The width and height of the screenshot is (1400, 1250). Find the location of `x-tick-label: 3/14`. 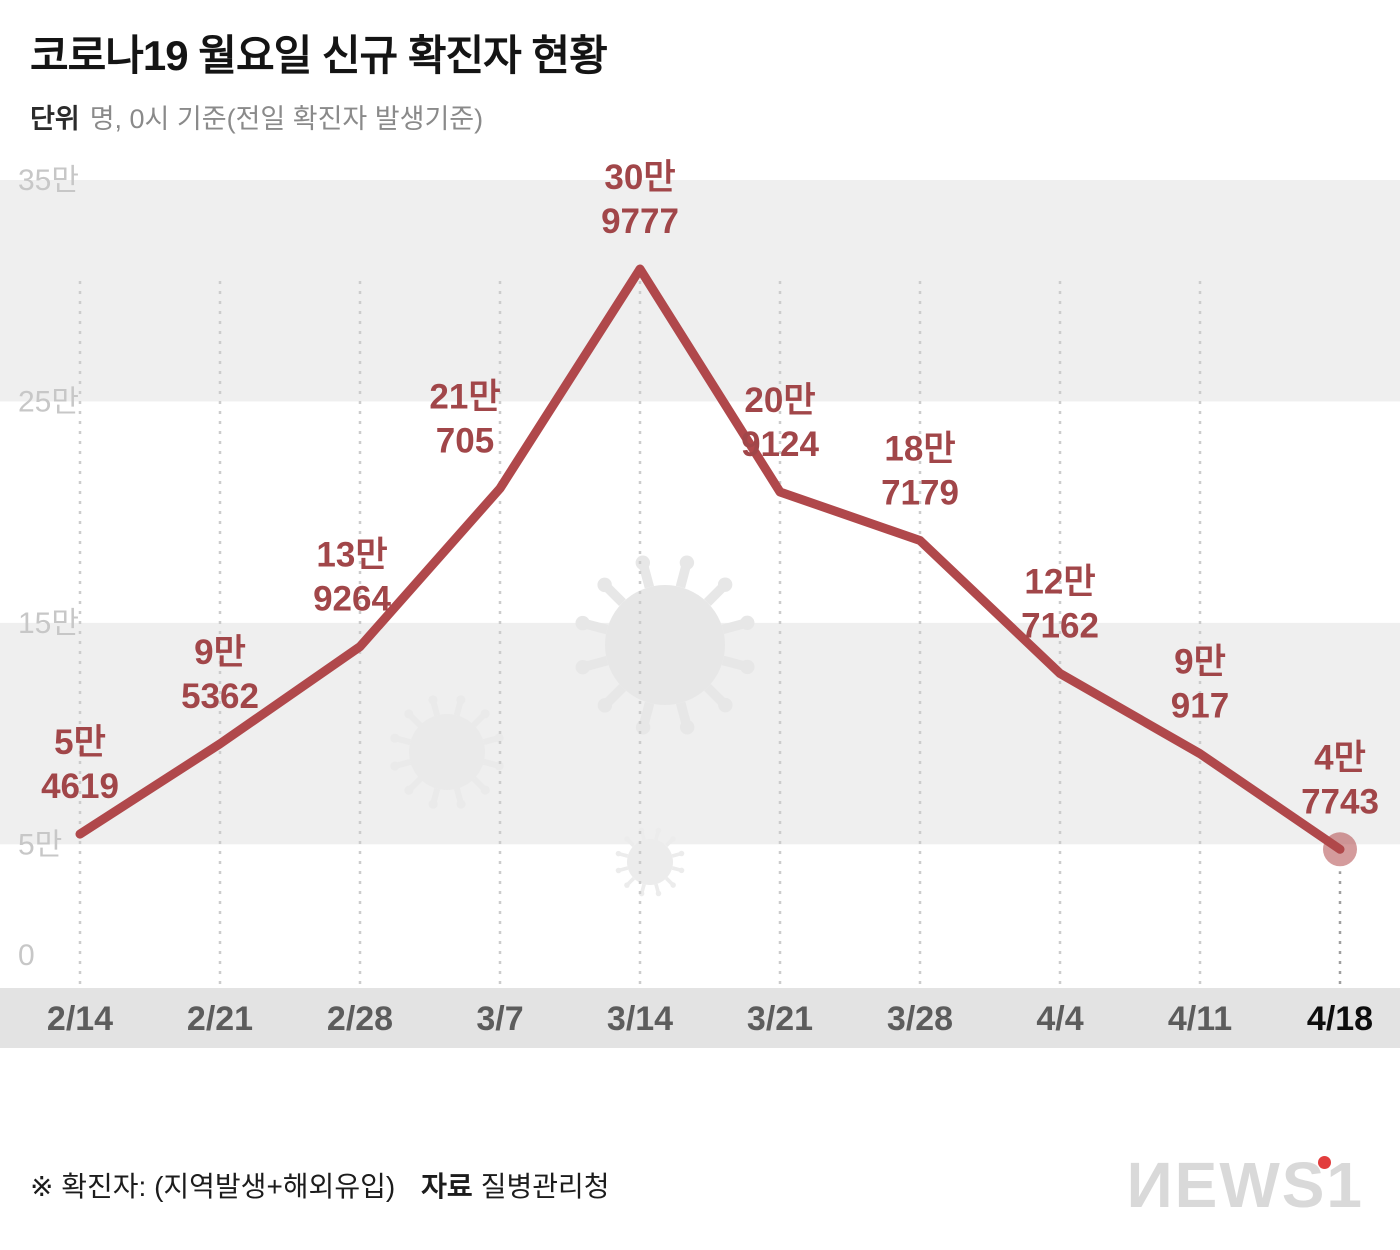

x-tick-label: 3/14 is located at coordinates (640, 1019).